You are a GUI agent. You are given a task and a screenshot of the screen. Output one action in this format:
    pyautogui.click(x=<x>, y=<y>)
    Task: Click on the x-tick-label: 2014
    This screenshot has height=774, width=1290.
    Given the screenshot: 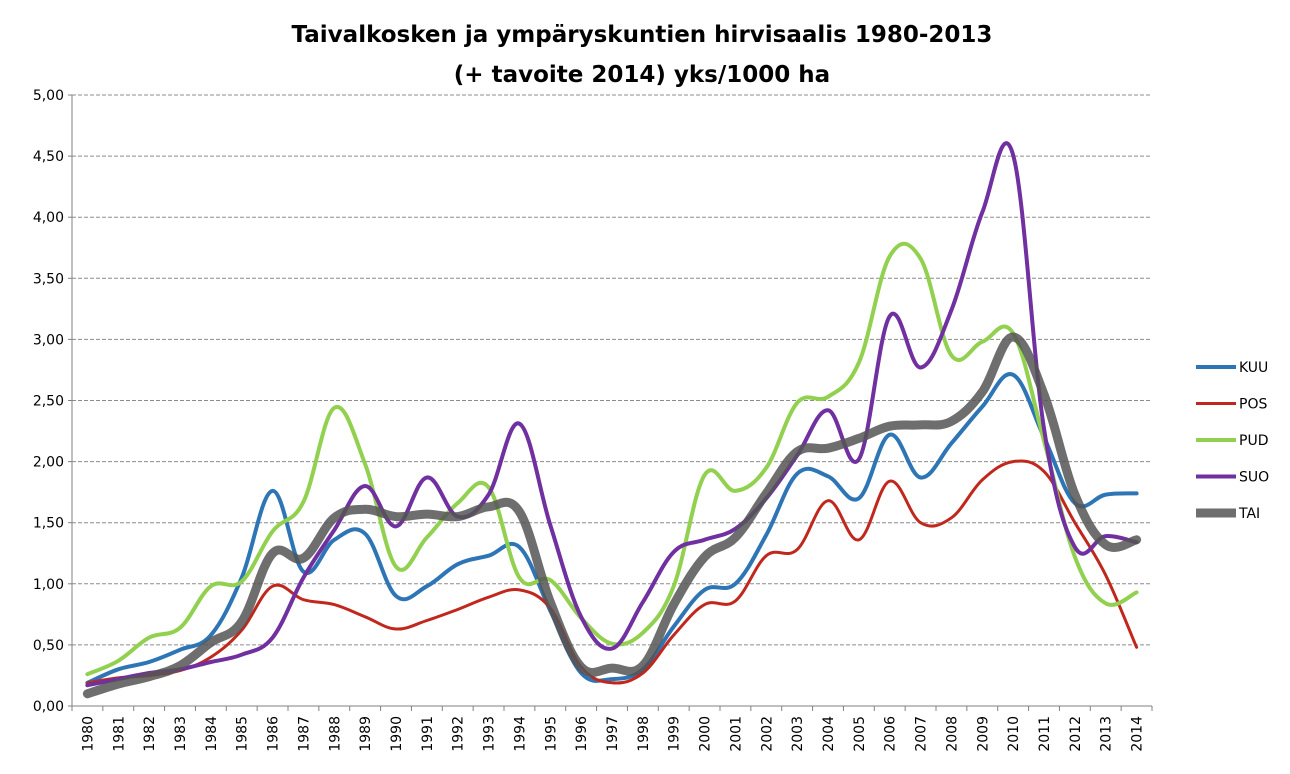 What is the action you would take?
    pyautogui.click(x=1138, y=734)
    